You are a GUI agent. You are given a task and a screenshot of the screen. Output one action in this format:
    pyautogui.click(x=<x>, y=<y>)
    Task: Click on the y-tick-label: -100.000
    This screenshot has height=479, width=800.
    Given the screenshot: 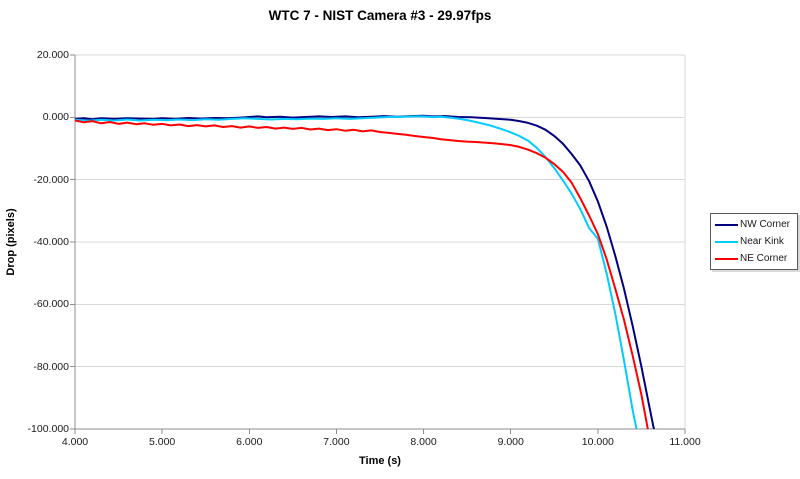 What is the action you would take?
    pyautogui.click(x=48, y=429)
    